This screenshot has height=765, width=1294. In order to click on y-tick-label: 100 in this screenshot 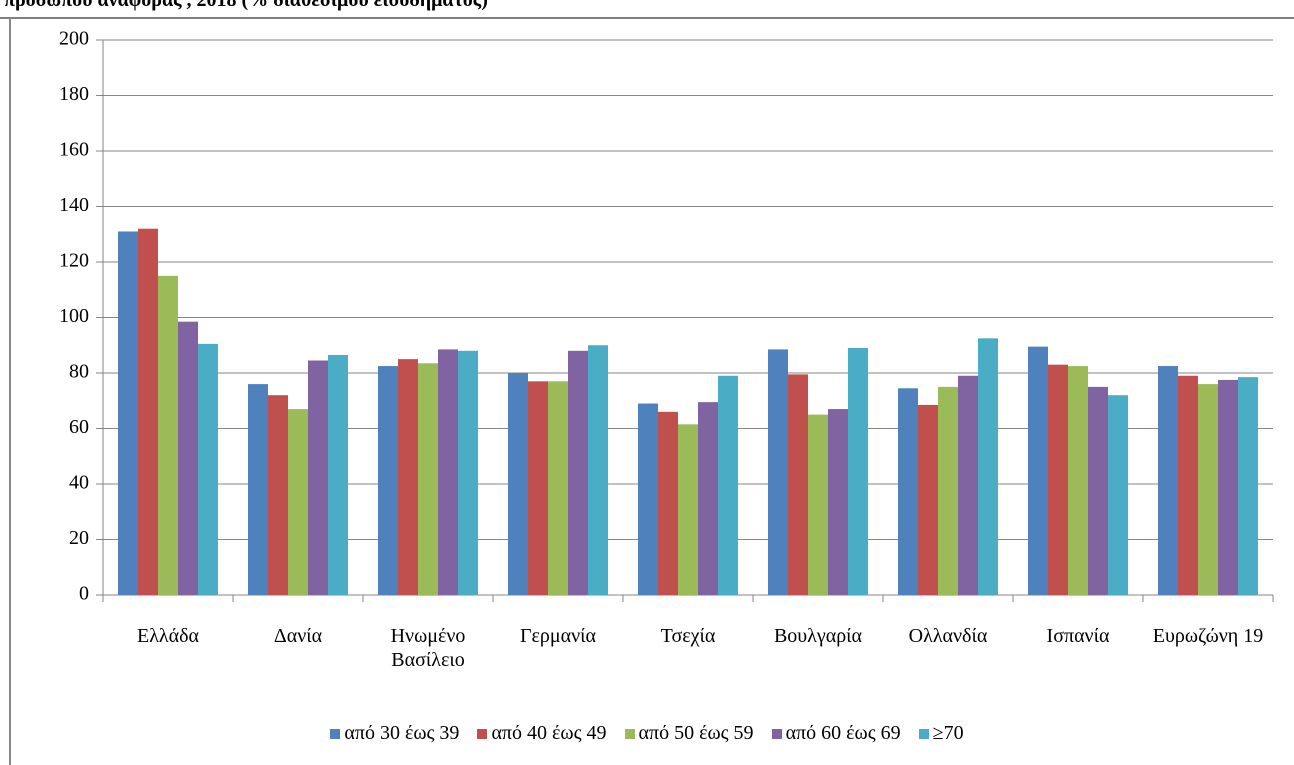, I will do `click(74, 316)`.